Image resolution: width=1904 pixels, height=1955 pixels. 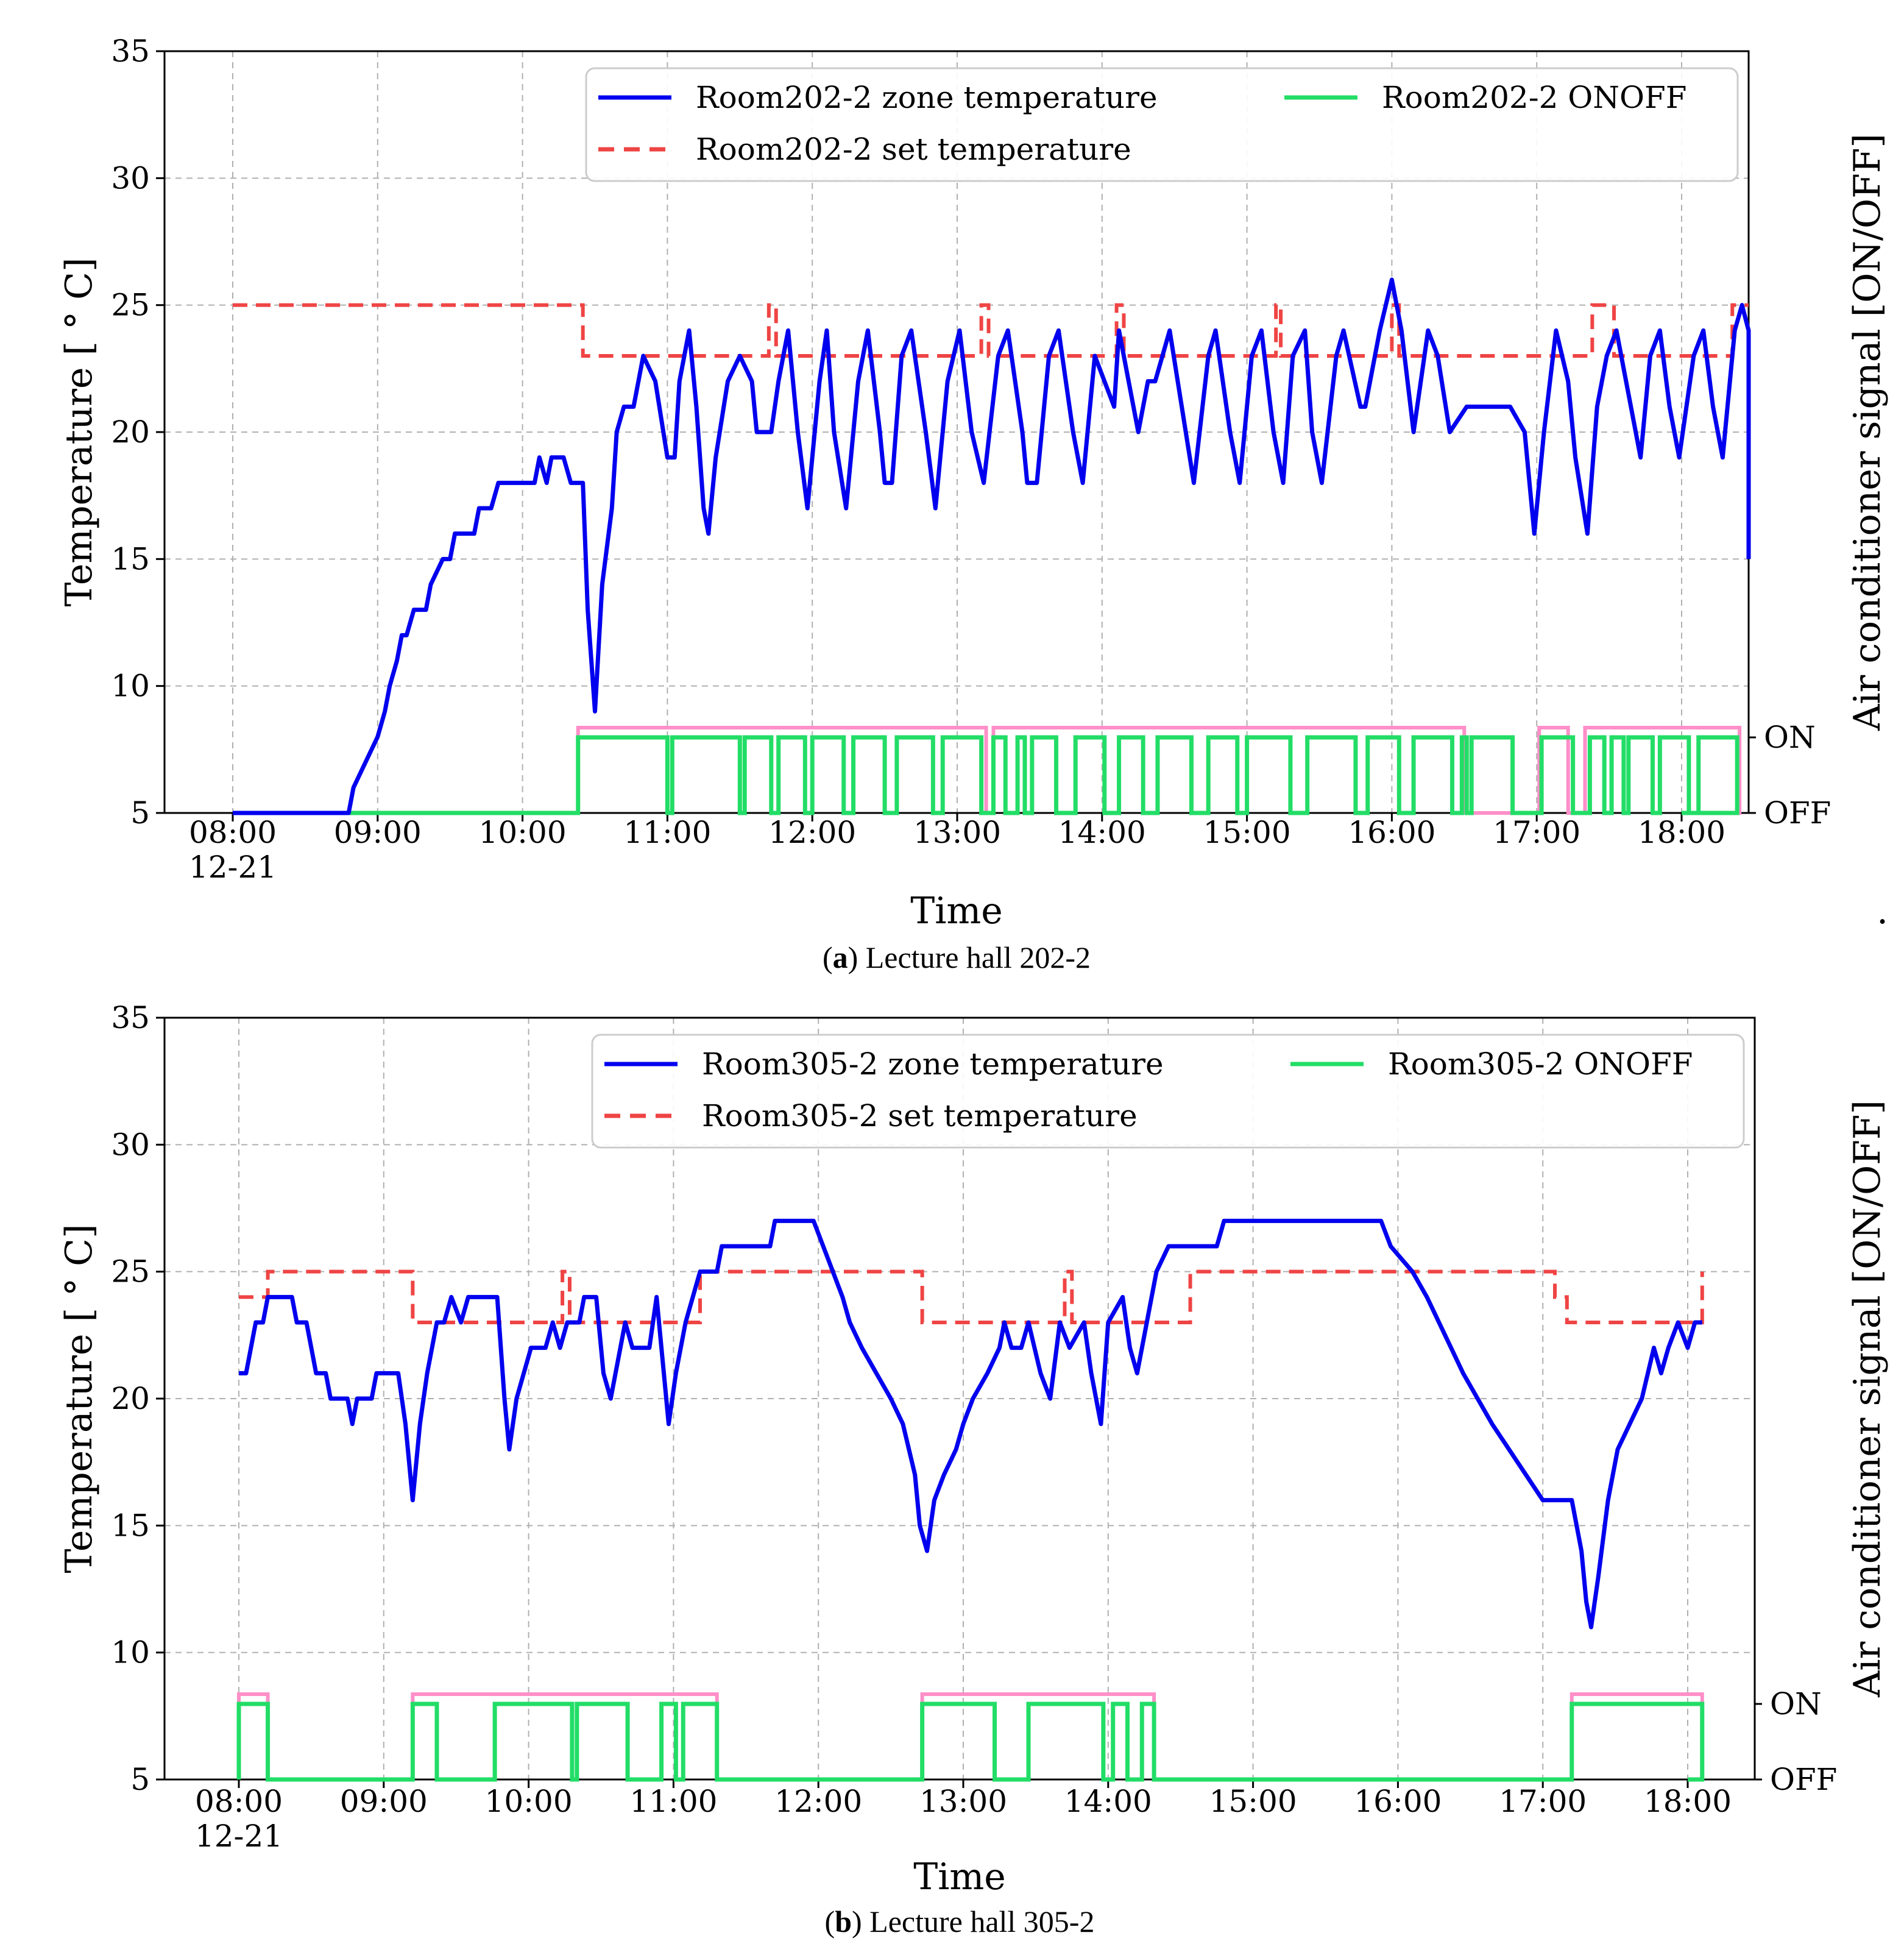 I want to click on caption-label-a: a, so click(x=841, y=957).